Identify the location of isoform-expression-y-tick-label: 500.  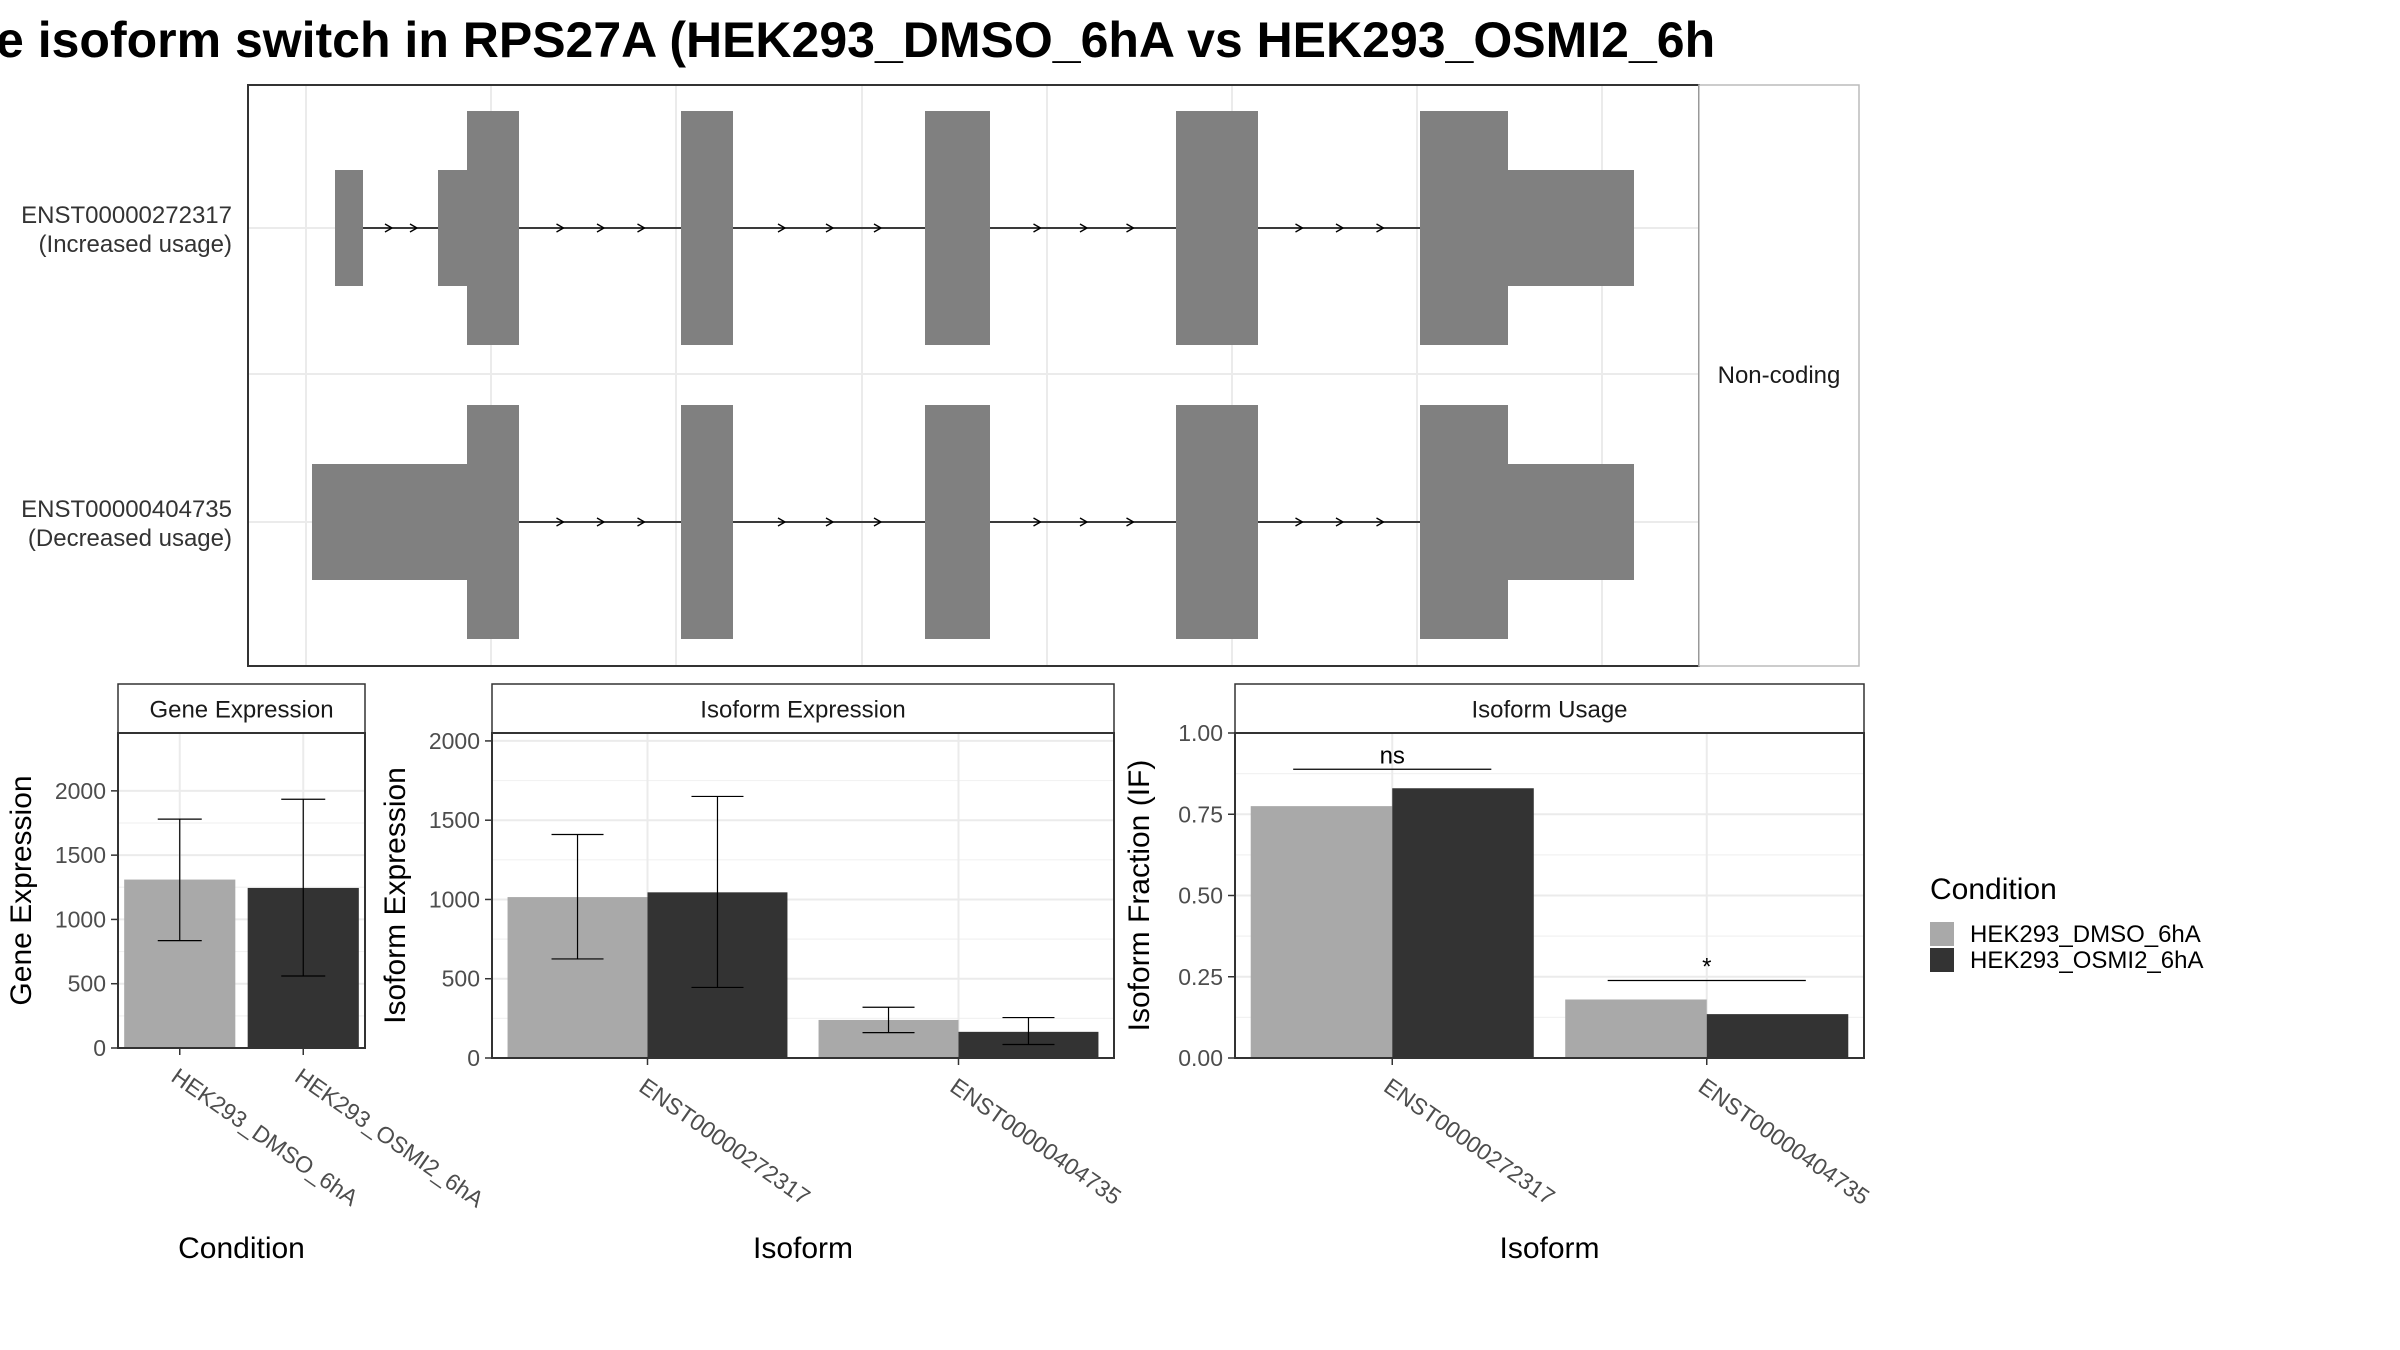
(461, 979).